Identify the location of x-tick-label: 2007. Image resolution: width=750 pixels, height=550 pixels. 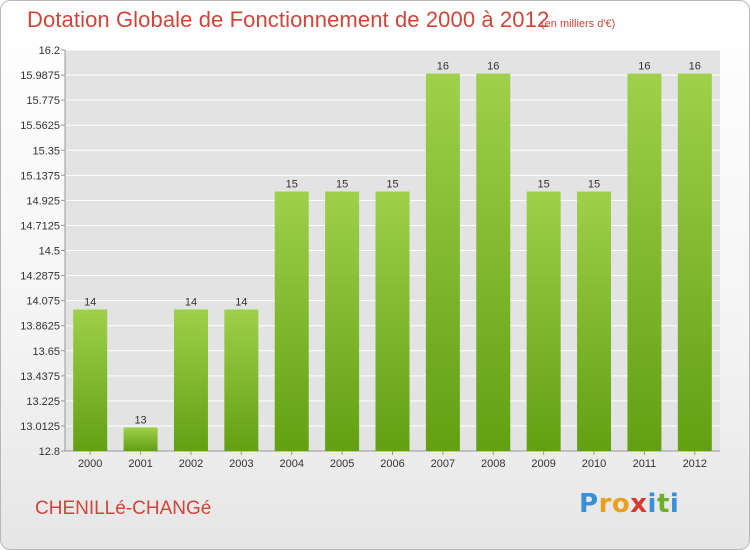
(443, 464).